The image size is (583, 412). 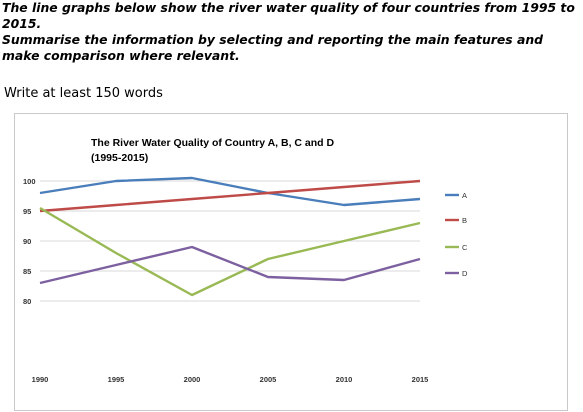 What do you see at coordinates (192, 379) in the screenshot?
I see `x-tick-label: 2000` at bounding box center [192, 379].